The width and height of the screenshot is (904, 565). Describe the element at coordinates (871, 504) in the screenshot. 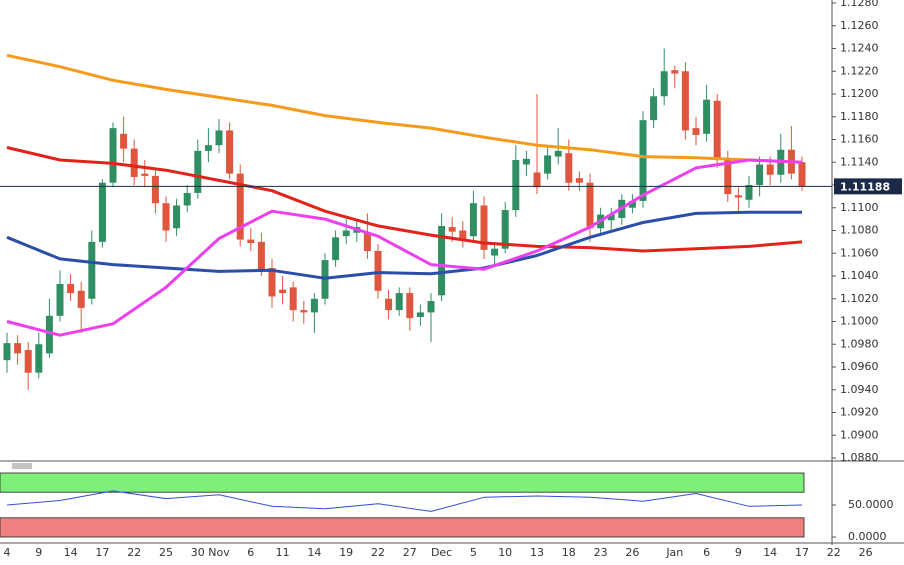

I see `oscillator-tick-label: 50.0000` at that location.